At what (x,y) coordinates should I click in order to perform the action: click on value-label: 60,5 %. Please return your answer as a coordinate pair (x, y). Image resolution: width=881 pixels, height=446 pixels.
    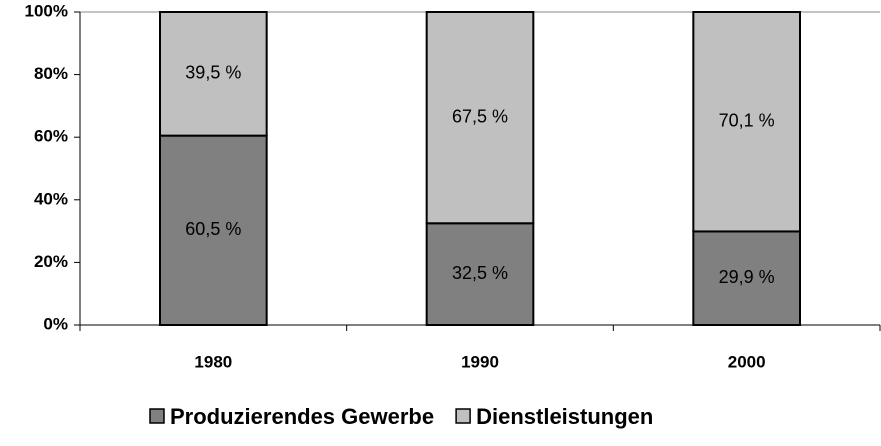
    Looking at the image, I should click on (213, 229).